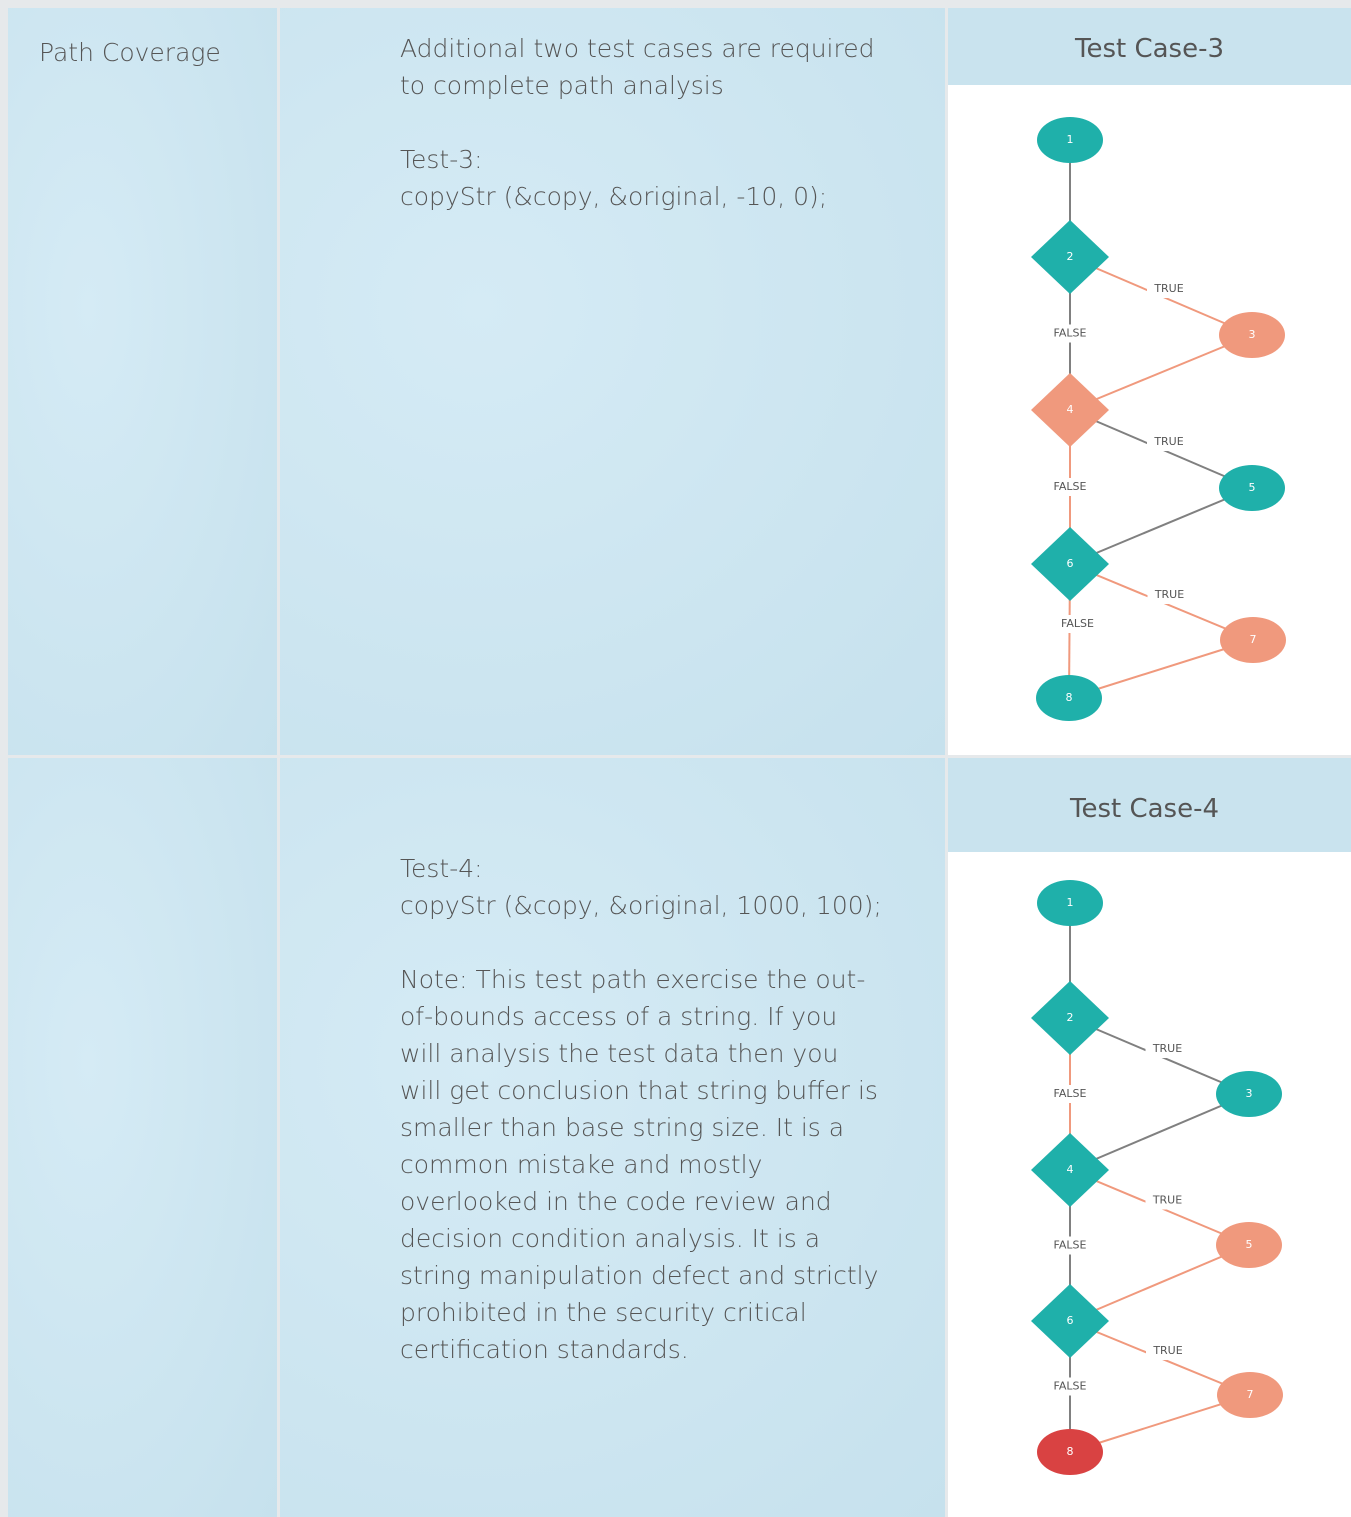 The image size is (1351, 1517). Describe the element at coordinates (142, 1137) in the screenshot. I see `label-cell` at that location.